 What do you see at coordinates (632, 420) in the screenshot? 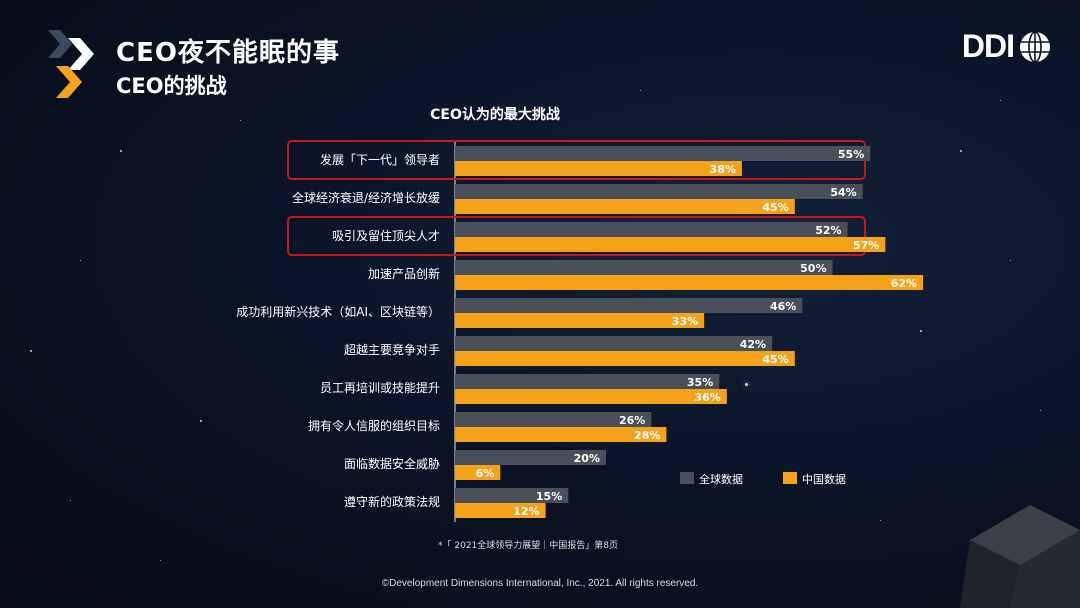
I see `data-label-global: 26%` at bounding box center [632, 420].